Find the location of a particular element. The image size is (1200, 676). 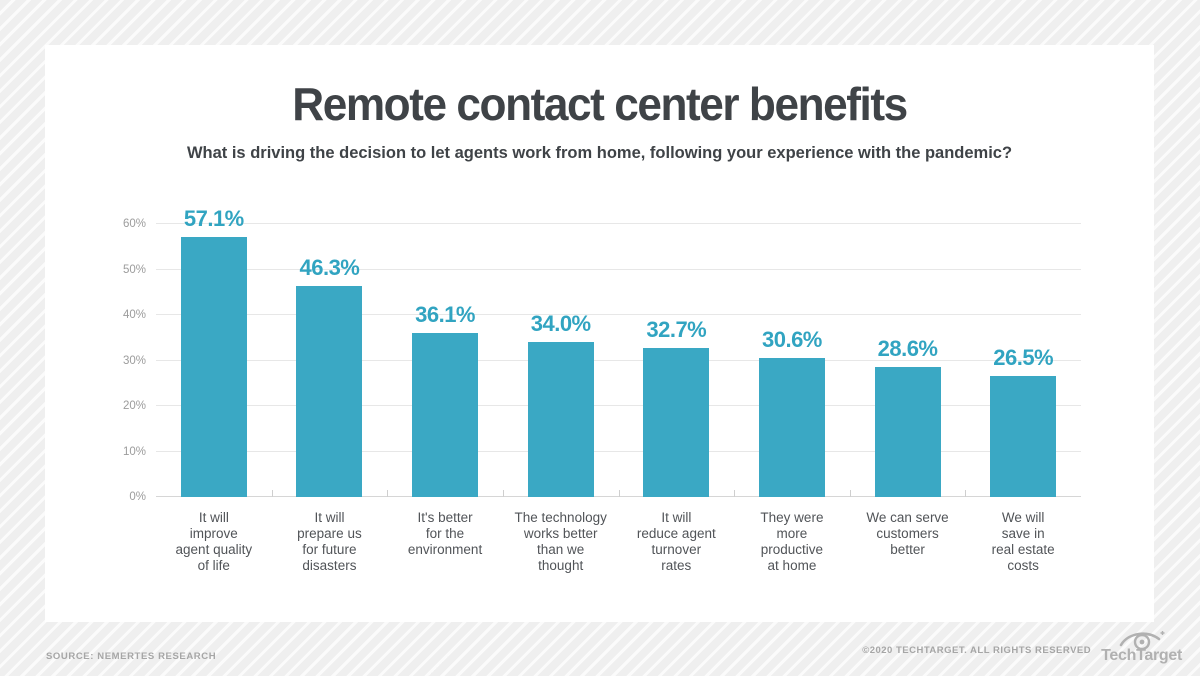

category-label: They were more productive at home is located at coordinates (792, 541).